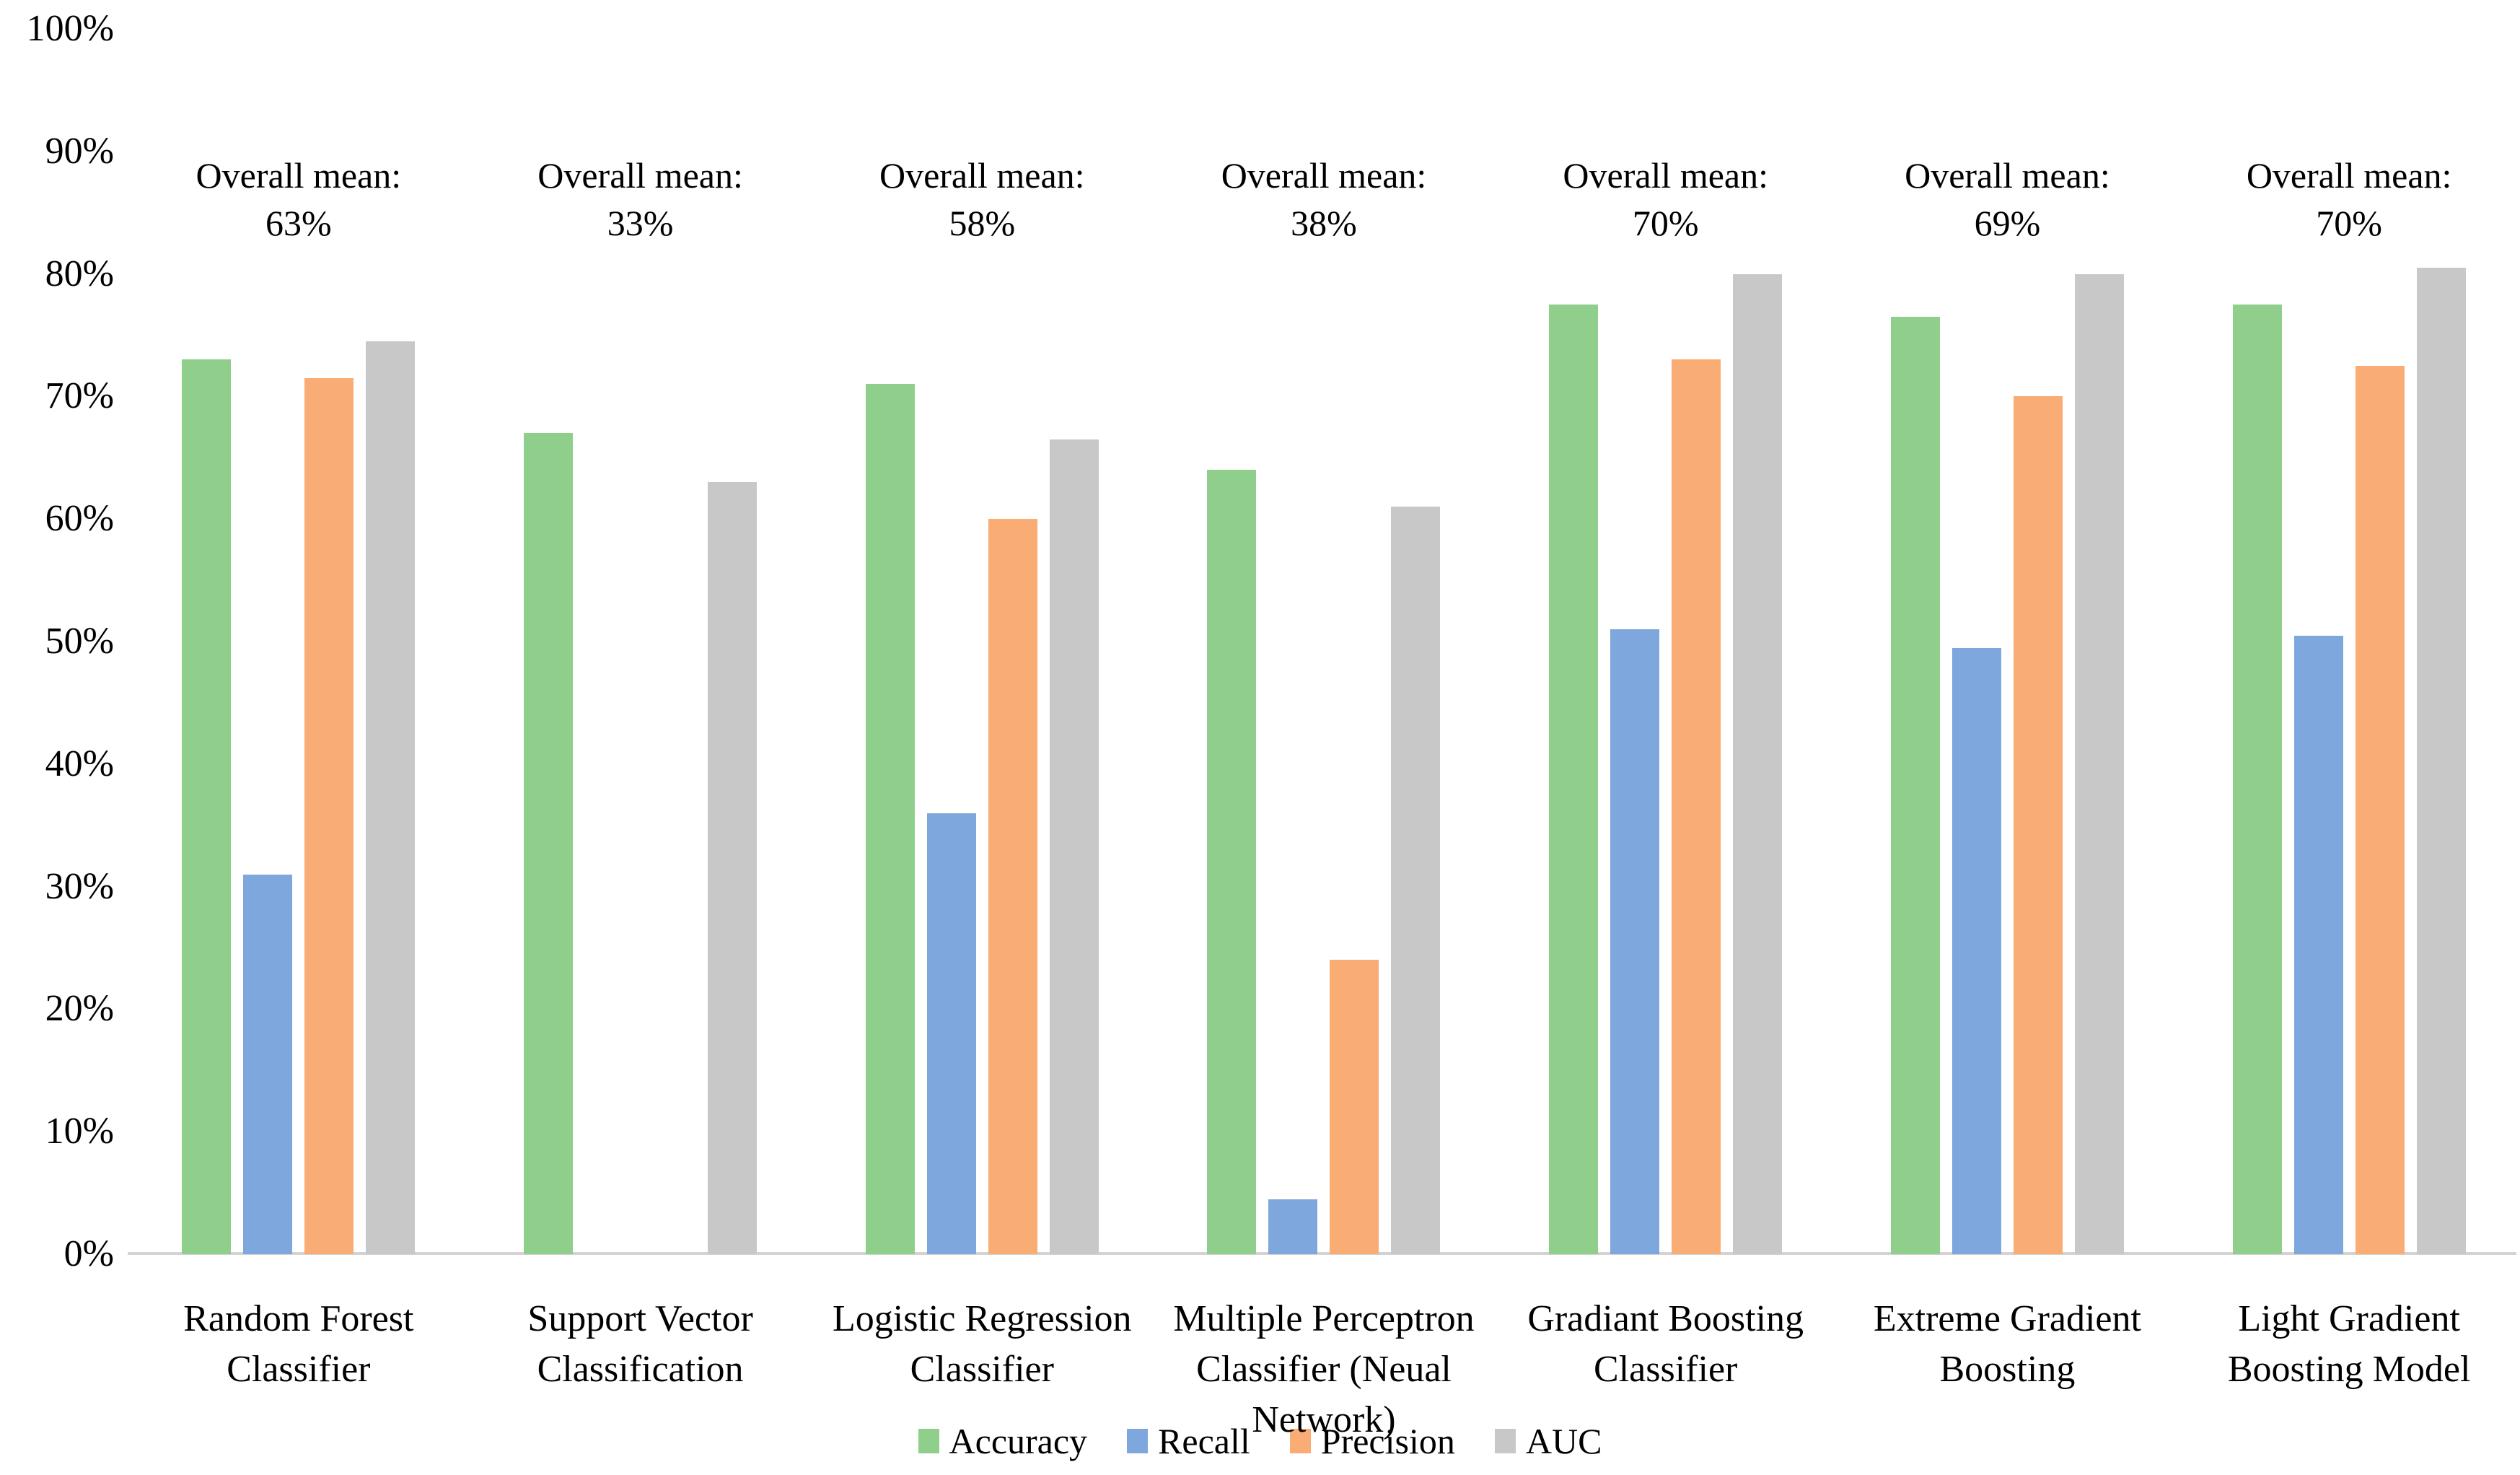  I want to click on bar-group-2: Overall mean: 33%, so click(641, 641).